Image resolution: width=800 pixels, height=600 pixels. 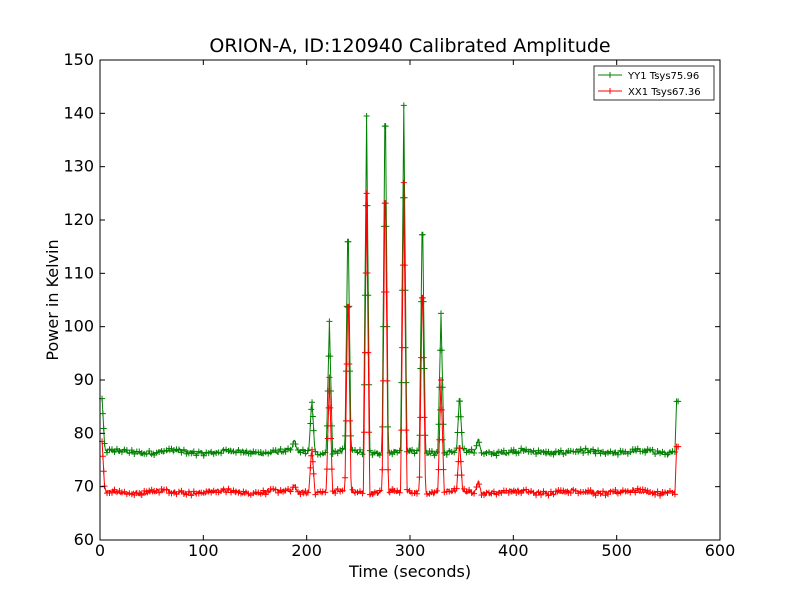 I want to click on x-tick-label: 500, so click(x=616, y=550).